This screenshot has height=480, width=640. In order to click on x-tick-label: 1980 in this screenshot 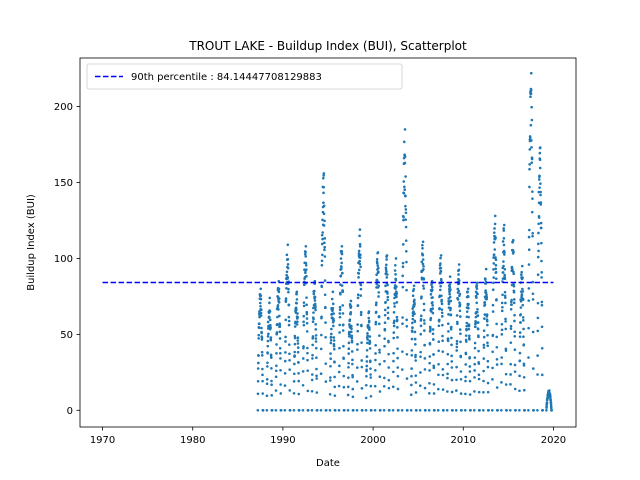, I will do `click(192, 440)`.